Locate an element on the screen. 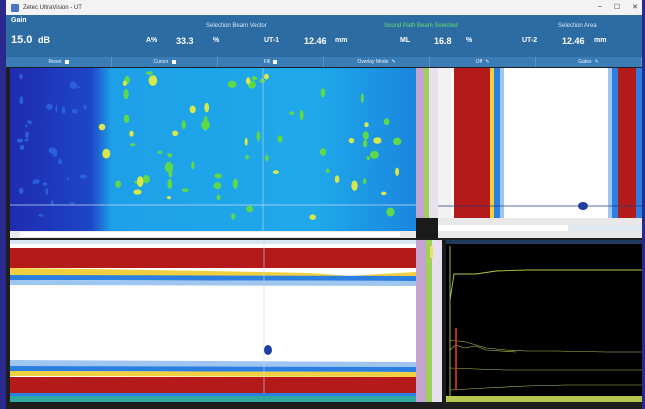  toolbar-item-overlay: Overlay Mode ✎ is located at coordinates (377, 62).